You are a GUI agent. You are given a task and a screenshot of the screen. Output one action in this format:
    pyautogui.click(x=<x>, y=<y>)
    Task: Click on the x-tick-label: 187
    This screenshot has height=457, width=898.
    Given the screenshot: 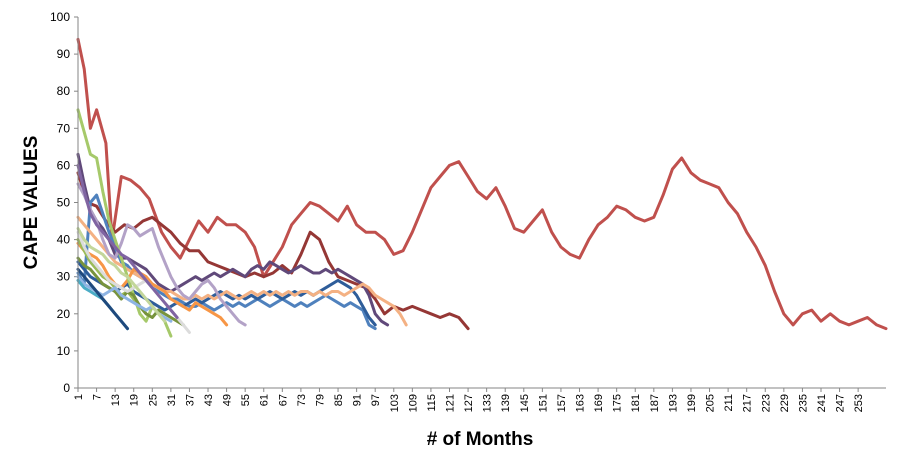 What is the action you would take?
    pyautogui.click(x=655, y=403)
    